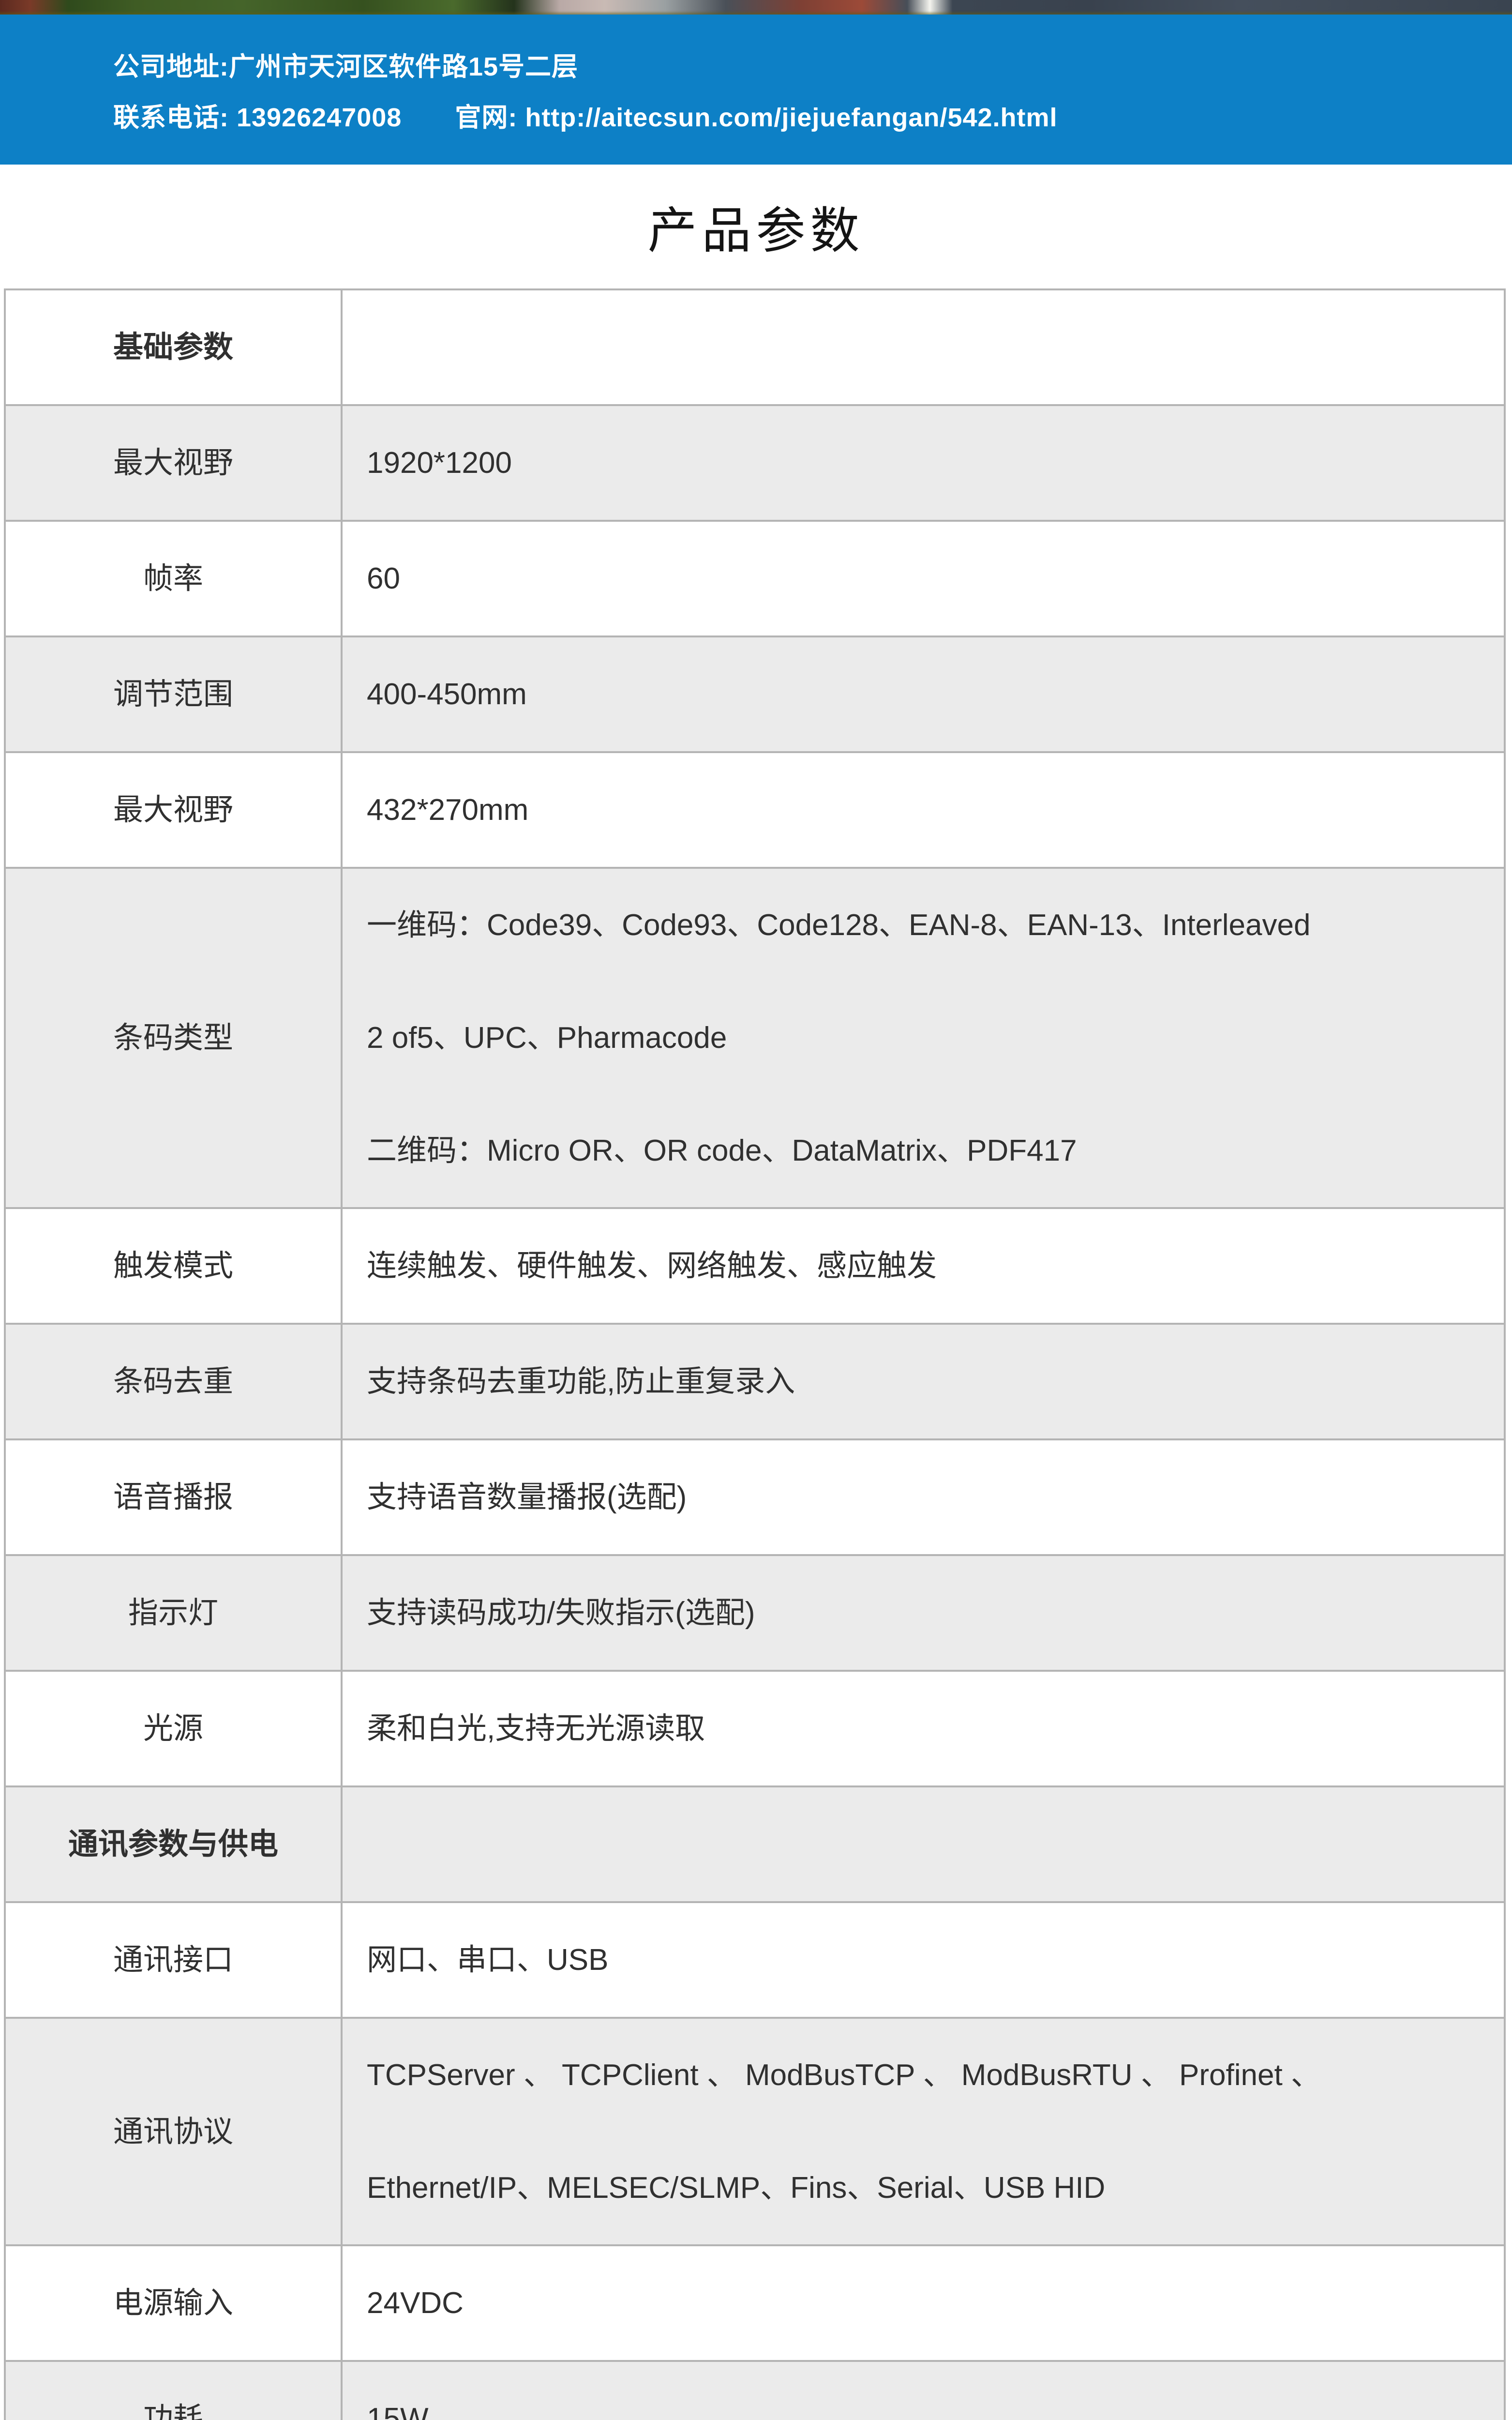 The width and height of the screenshot is (1512, 2420). Describe the element at coordinates (173, 1497) in the screenshot. I see `row-label: 语音播报` at that location.